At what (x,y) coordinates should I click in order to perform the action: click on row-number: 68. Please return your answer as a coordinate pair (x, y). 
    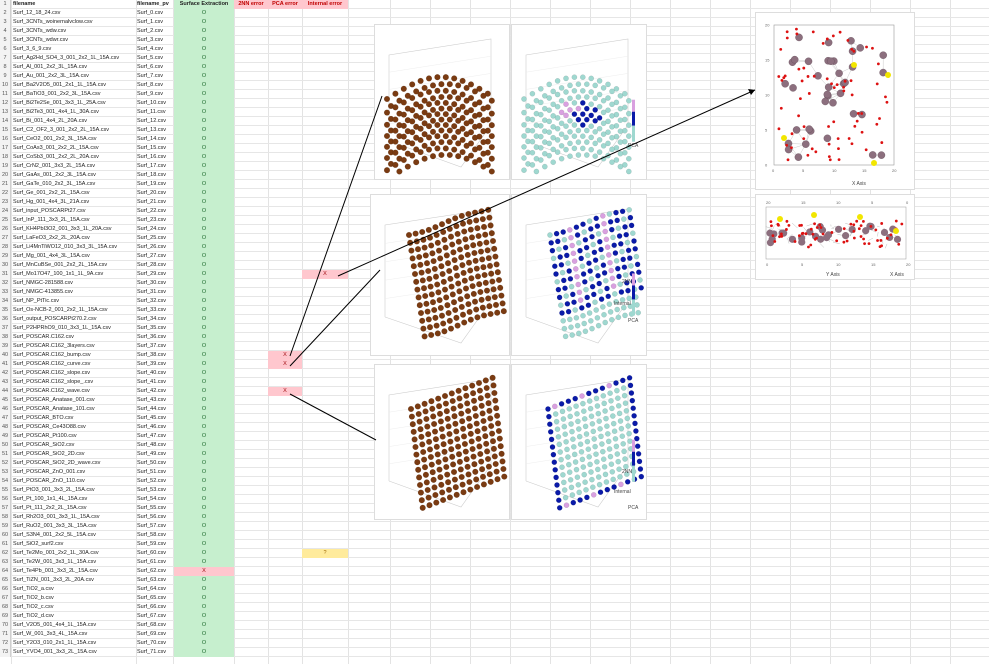
    Looking at the image, I should click on (5, 607).